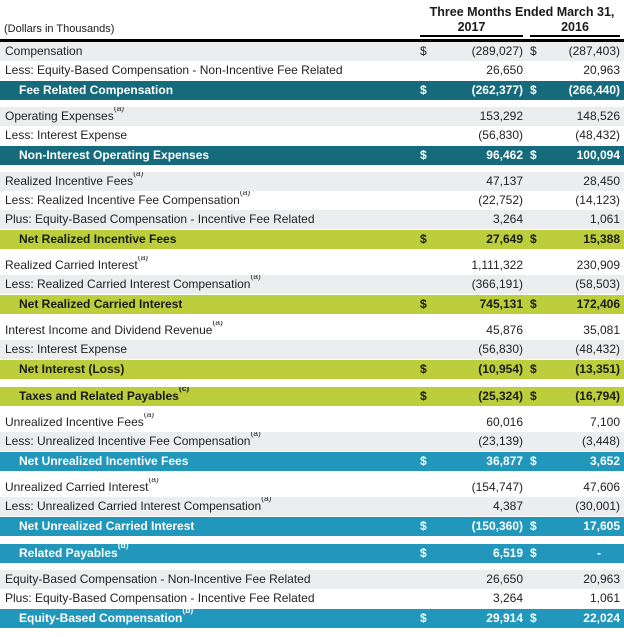 This screenshot has height=637, width=624. What do you see at coordinates (598, 116) in the screenshot?
I see `amount: 148,526` at bounding box center [598, 116].